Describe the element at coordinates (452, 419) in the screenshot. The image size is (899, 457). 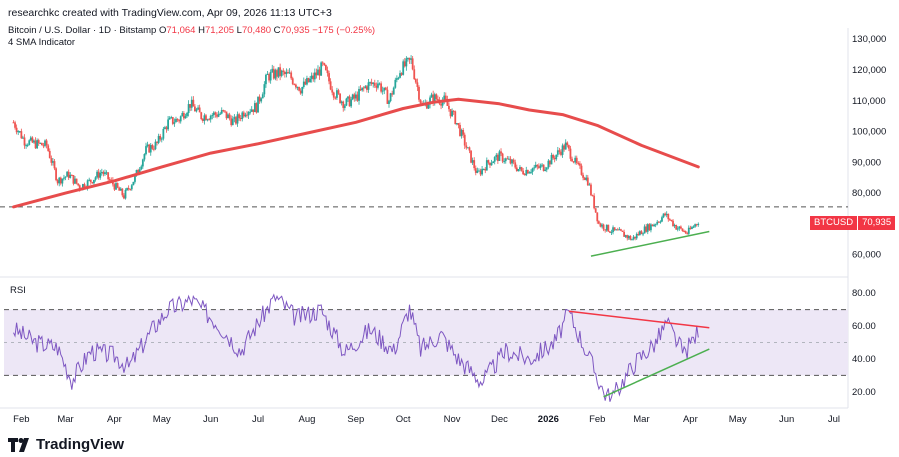
I see `time-axis-tick: Nov` at that location.